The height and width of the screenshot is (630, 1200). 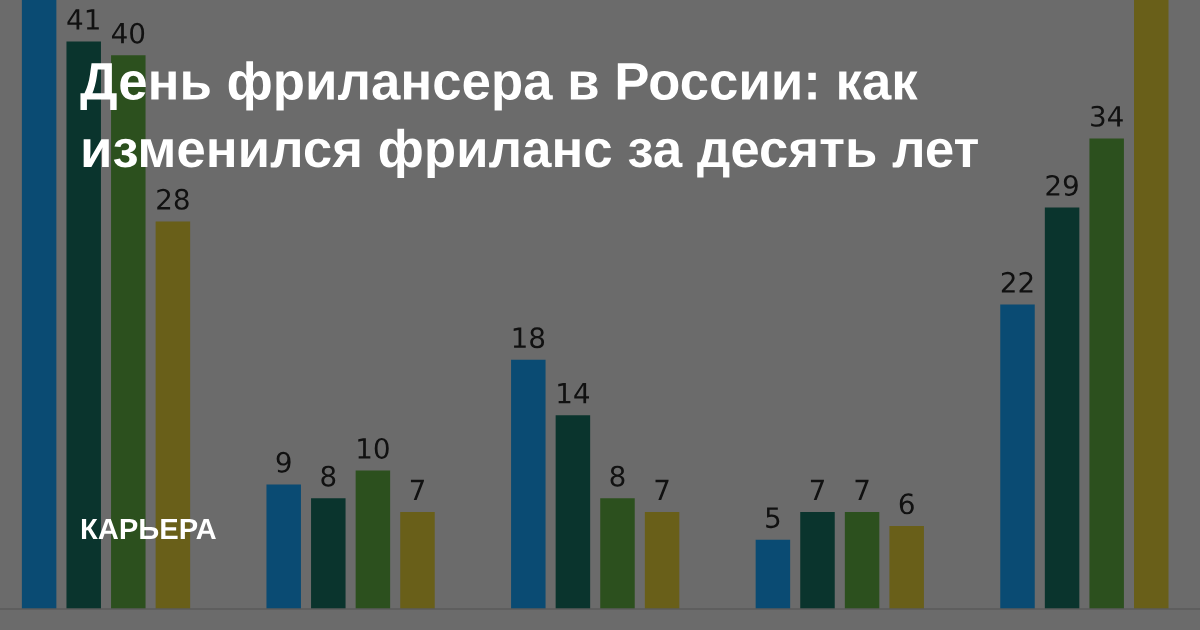 What do you see at coordinates (373, 448) in the screenshot?
I see `data-label: 10` at bounding box center [373, 448].